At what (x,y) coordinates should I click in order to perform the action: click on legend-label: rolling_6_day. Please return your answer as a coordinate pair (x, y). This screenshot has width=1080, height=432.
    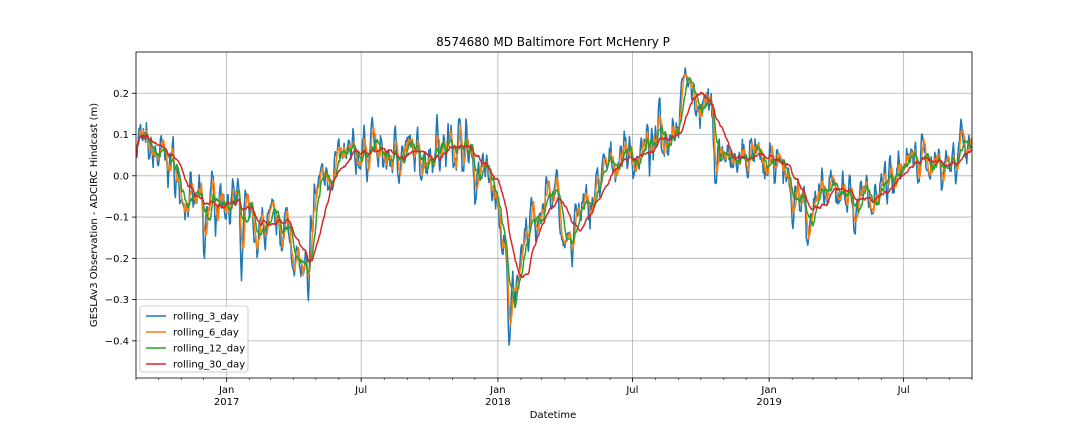
    Looking at the image, I should click on (206, 333).